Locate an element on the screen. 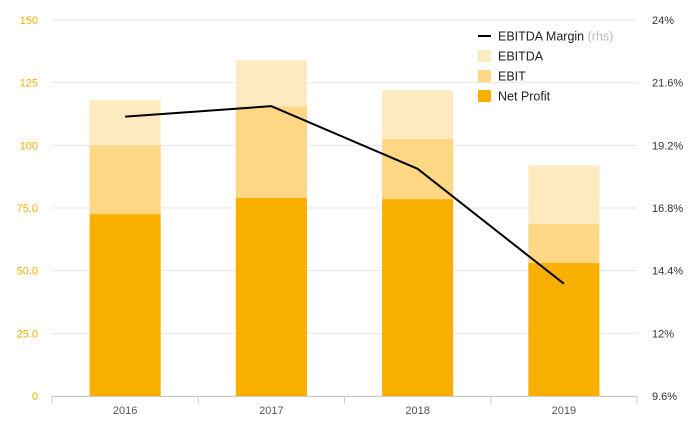 Image resolution: width=700 pixels, height=433 pixels. y-right-tick-label: 21.6% is located at coordinates (667, 84).